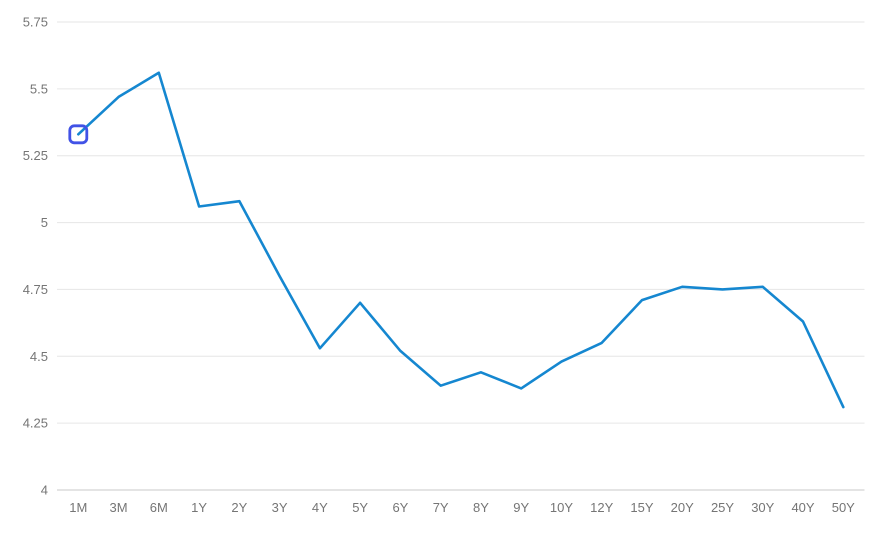 The image size is (889, 535). Describe the element at coordinates (843, 507) in the screenshot. I see `x-axis-tick-label: 50Y` at that location.